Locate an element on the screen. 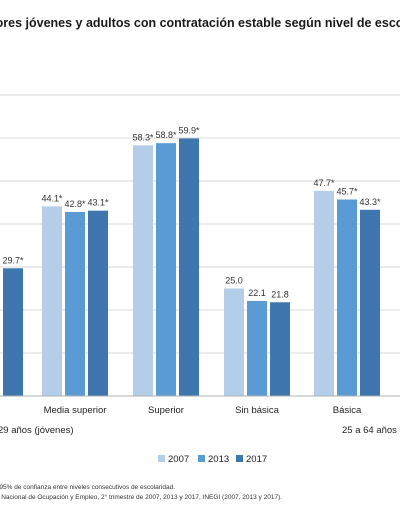 This screenshot has width=400, height=516. data-label: 25.0 is located at coordinates (234, 281).